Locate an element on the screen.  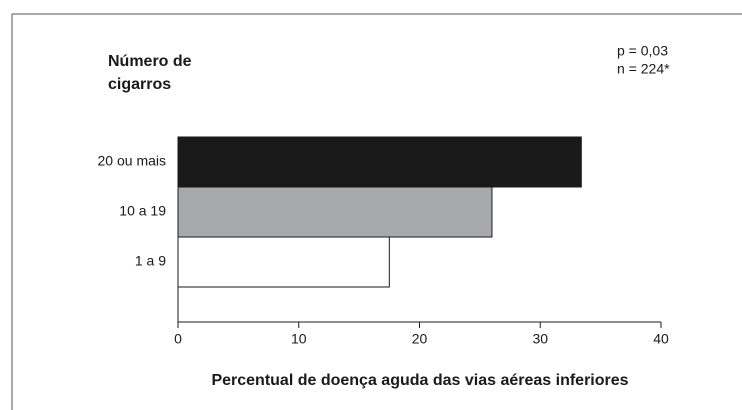
annotation: p = 0,03 is located at coordinates (642, 51).